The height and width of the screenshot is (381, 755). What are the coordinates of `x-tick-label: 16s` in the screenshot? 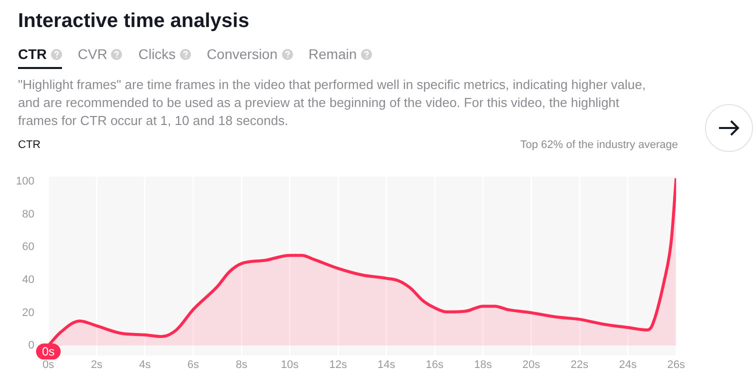 It's located at (435, 365).